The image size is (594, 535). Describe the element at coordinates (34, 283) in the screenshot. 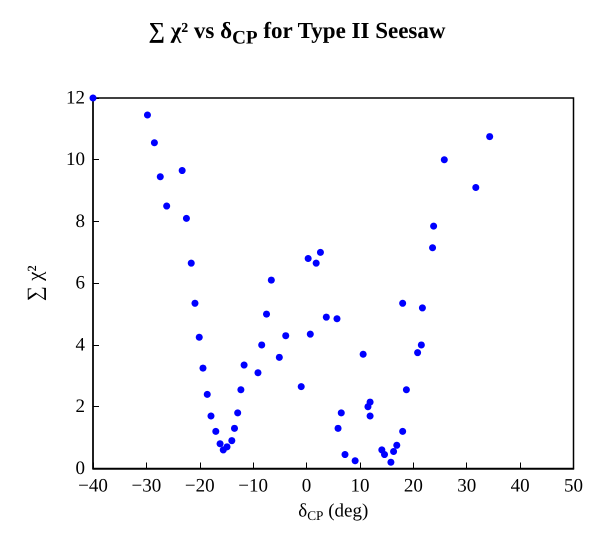

I see `y-axis-title: ∑ χ²` at that location.